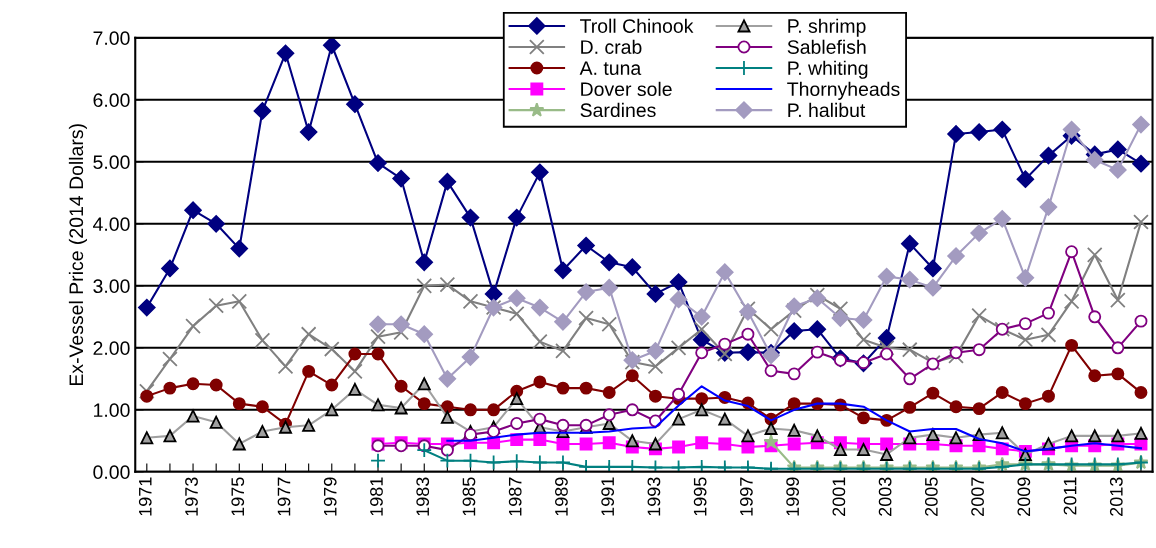  What do you see at coordinates (885, 496) in the screenshot?
I see `x-tick-label: 2003` at bounding box center [885, 496].